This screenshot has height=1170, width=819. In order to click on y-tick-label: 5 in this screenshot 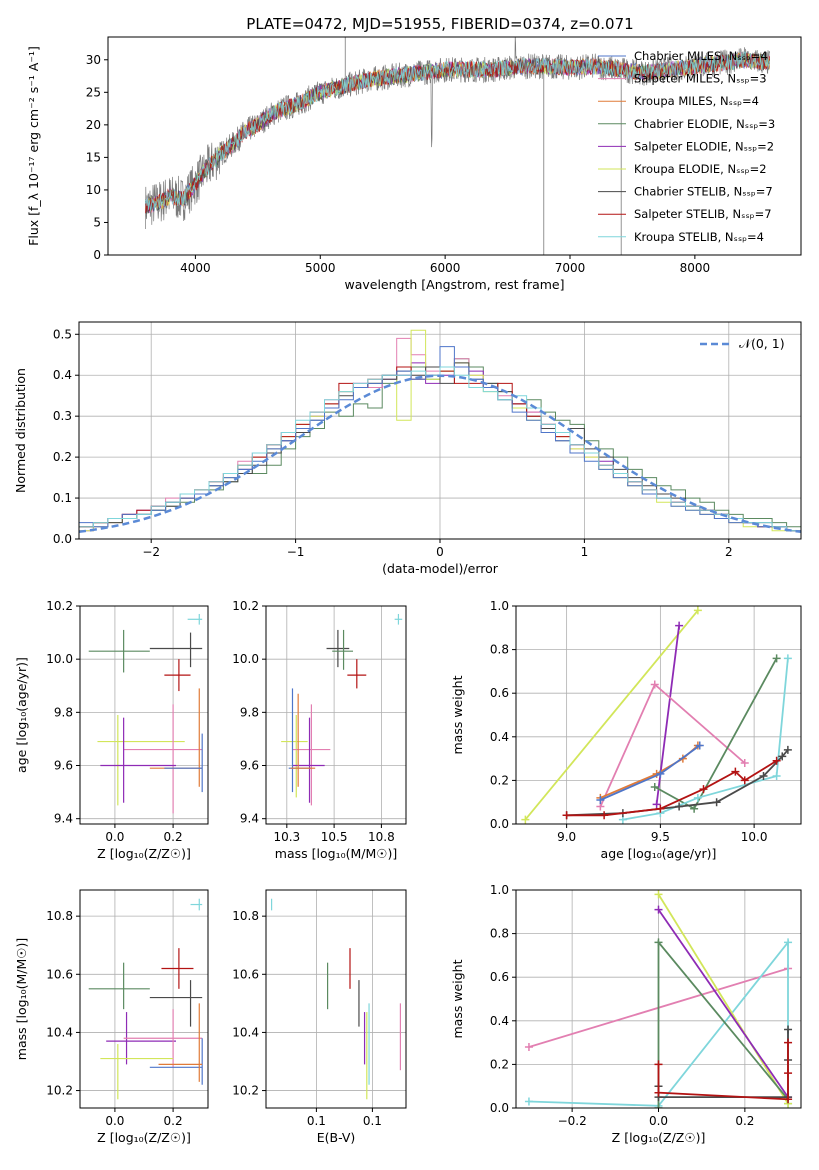, I will do `click(97, 222)`.